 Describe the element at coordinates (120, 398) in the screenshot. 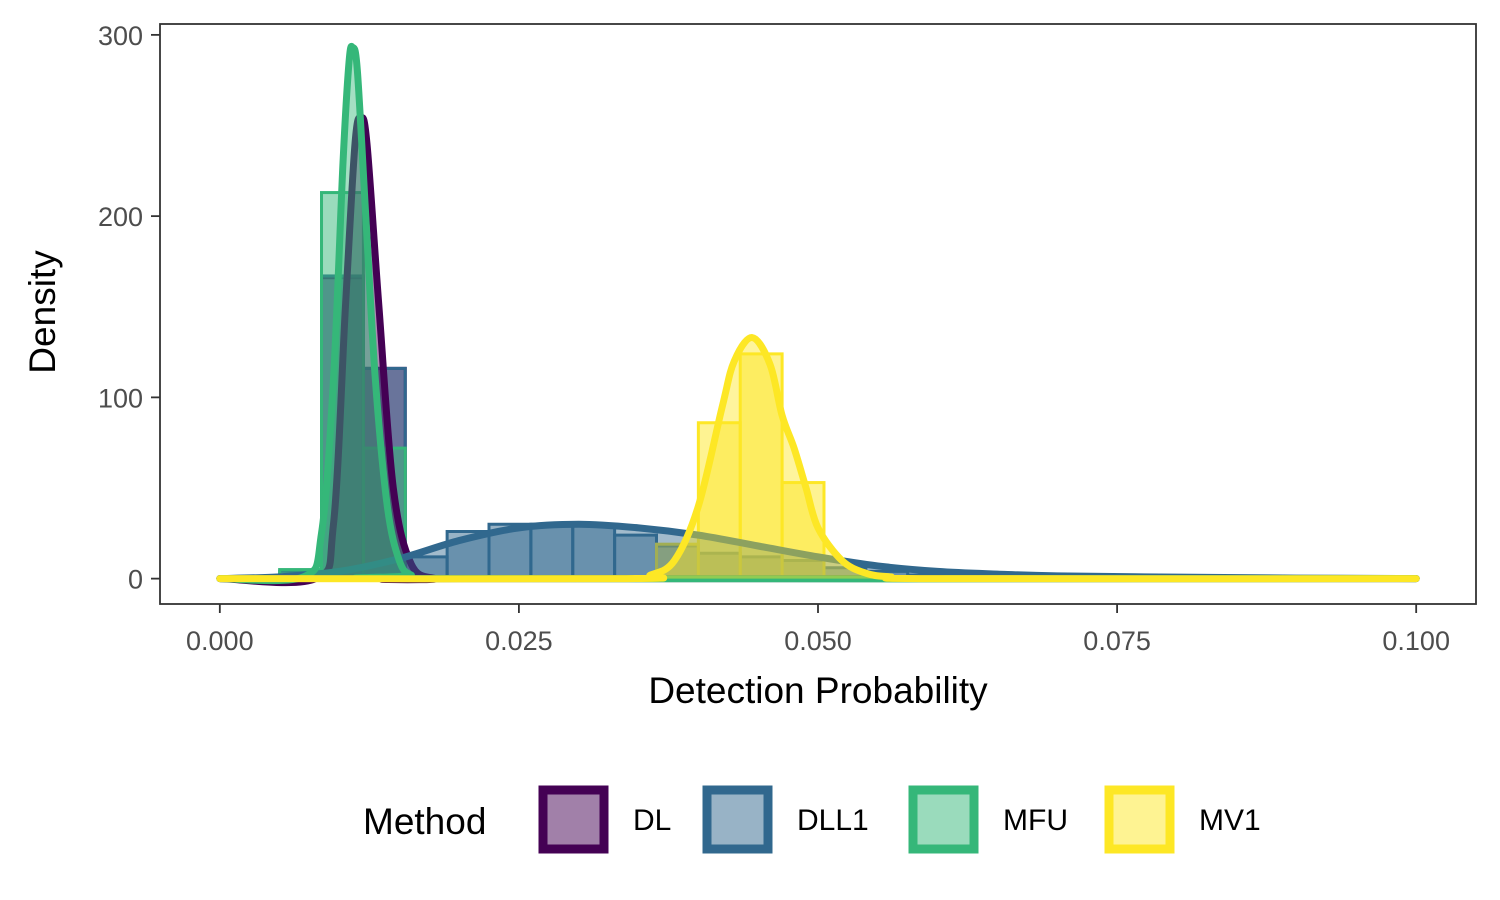

I see `y-tick-label-1: 100` at that location.